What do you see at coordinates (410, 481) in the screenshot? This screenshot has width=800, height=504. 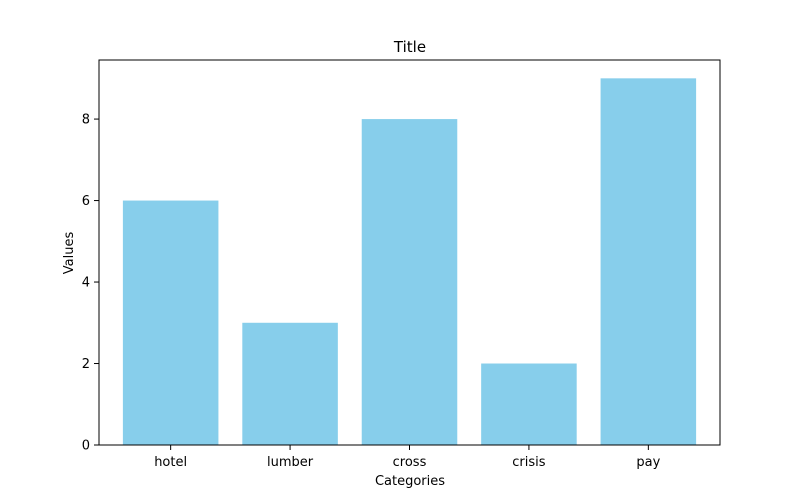 I see `x-axis-label: Categories` at bounding box center [410, 481].